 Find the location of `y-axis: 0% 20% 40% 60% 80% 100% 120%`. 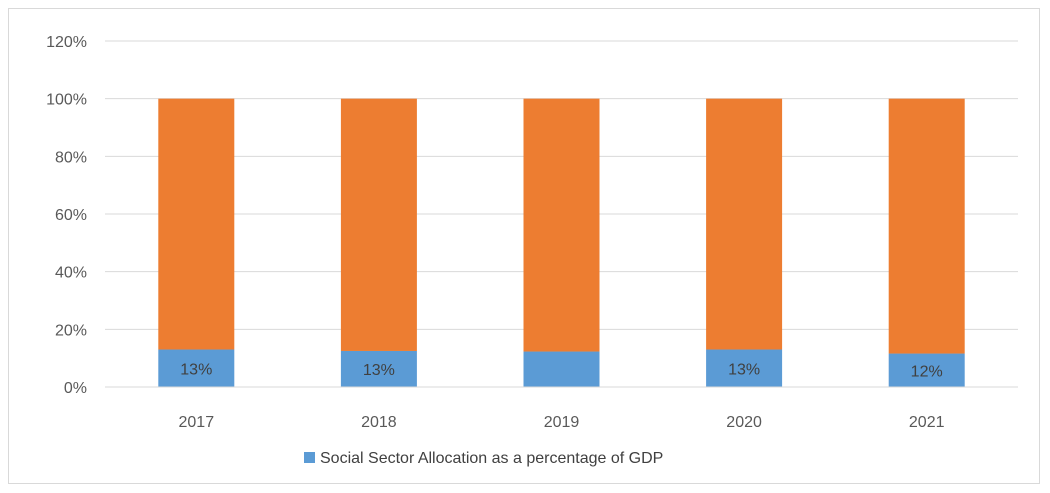

y-axis: 0% 20% 40% 60% 80% 100% 120% is located at coordinates (66, 215).